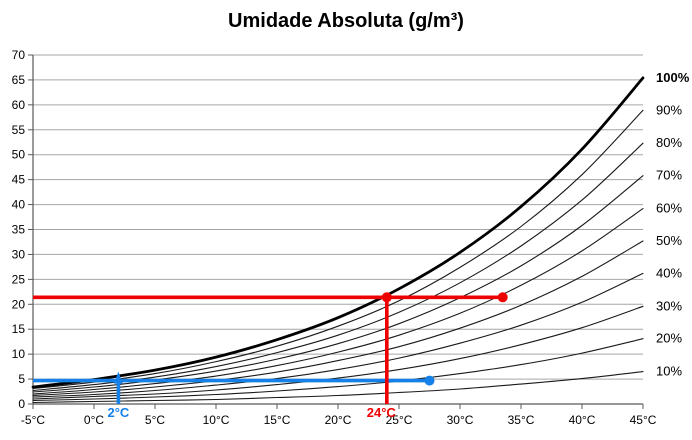 This screenshot has height=440, width=692. Describe the element at coordinates (19, 230) in the screenshot. I see `y-tick-label-35: 35` at that location.